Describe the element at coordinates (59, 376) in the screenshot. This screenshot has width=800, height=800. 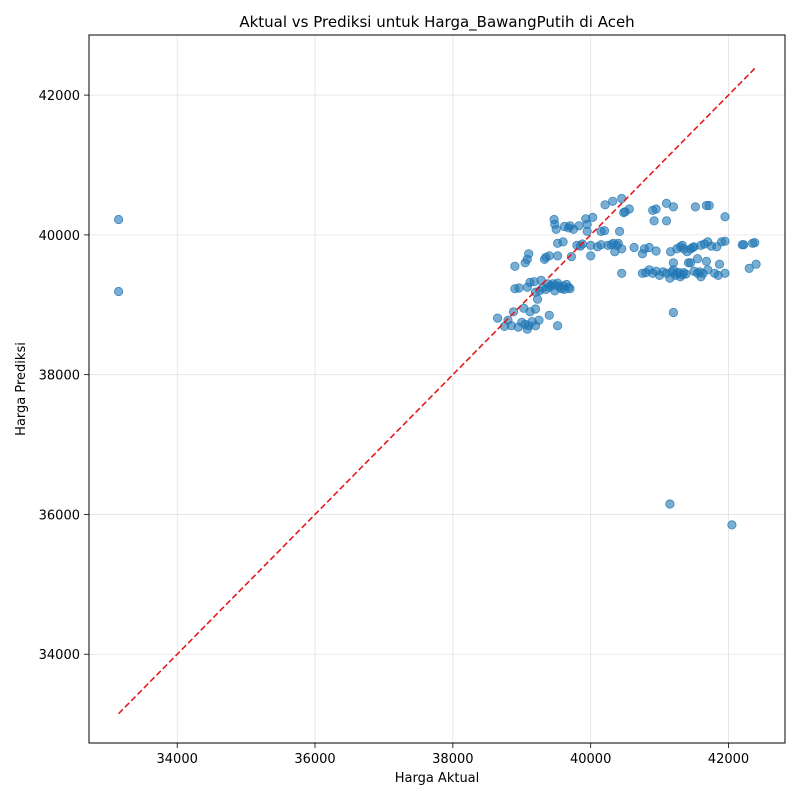
I see `y-tick-label: 38000` at that location.